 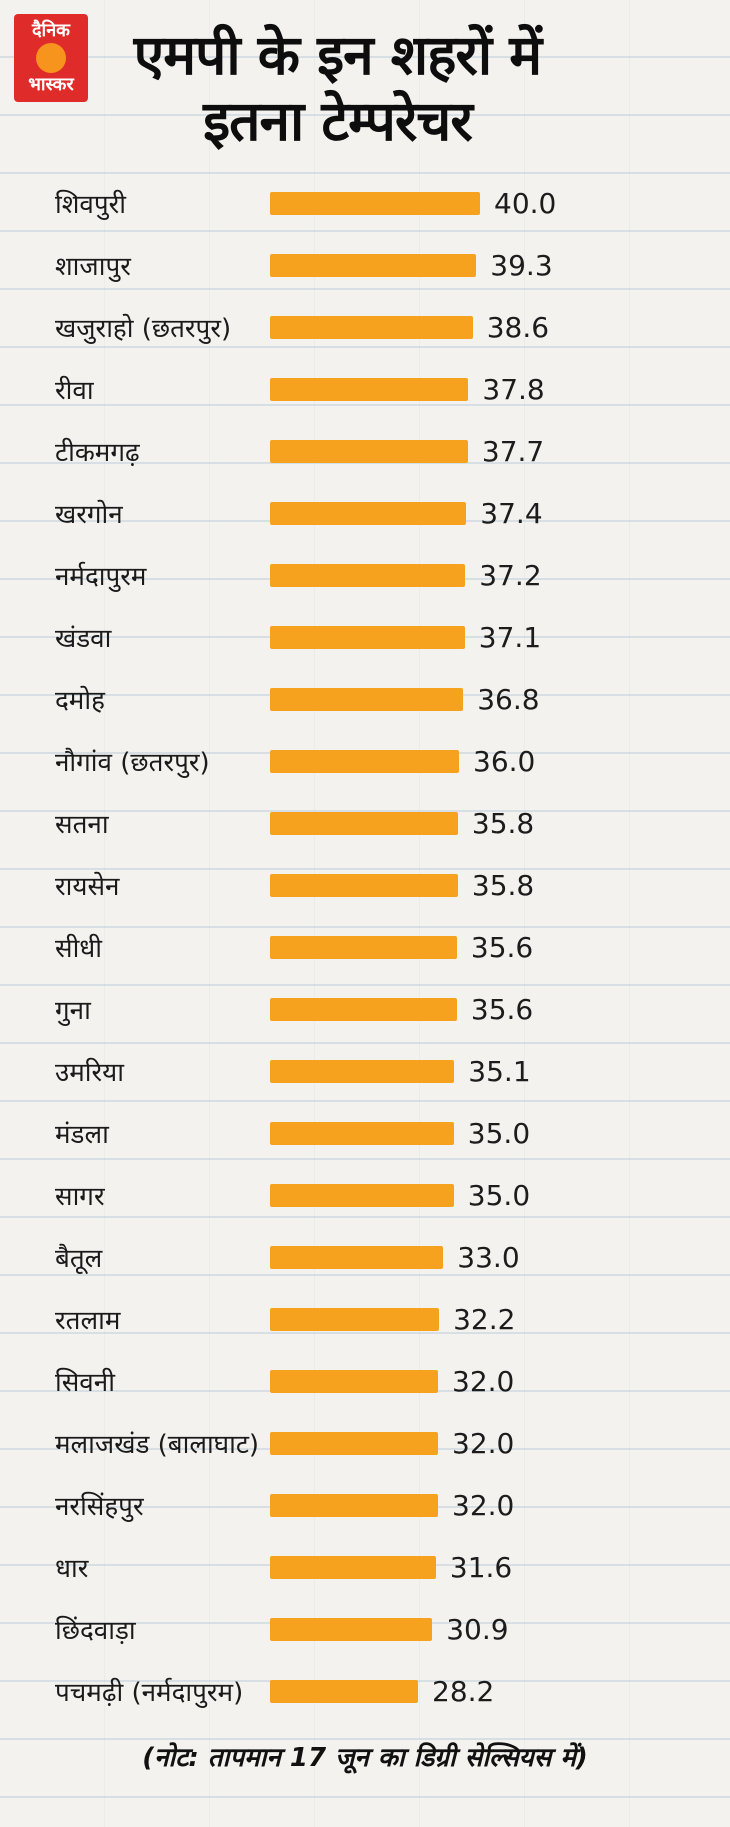 I want to click on city-label: रतलाम, so click(x=88, y=1321).